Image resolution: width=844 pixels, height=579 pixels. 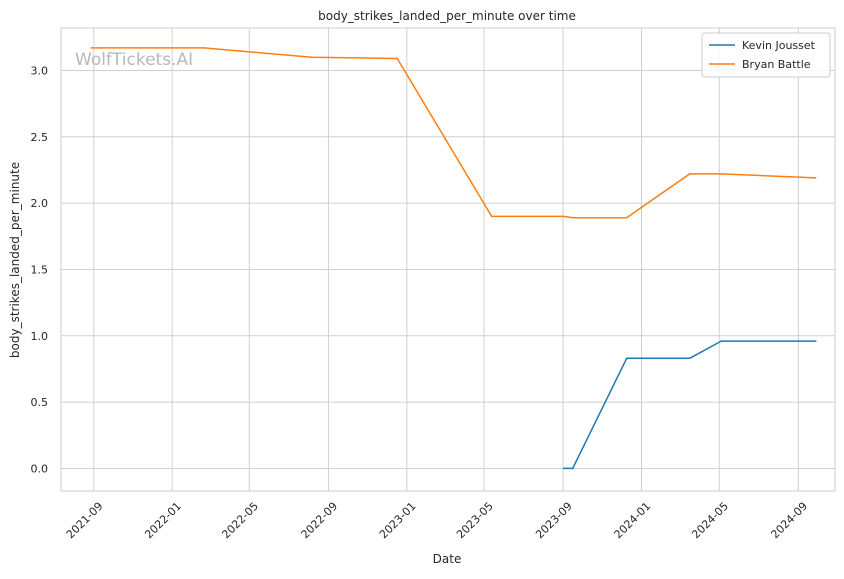 I want to click on y-tick-label: 2.0, so click(x=40, y=203).